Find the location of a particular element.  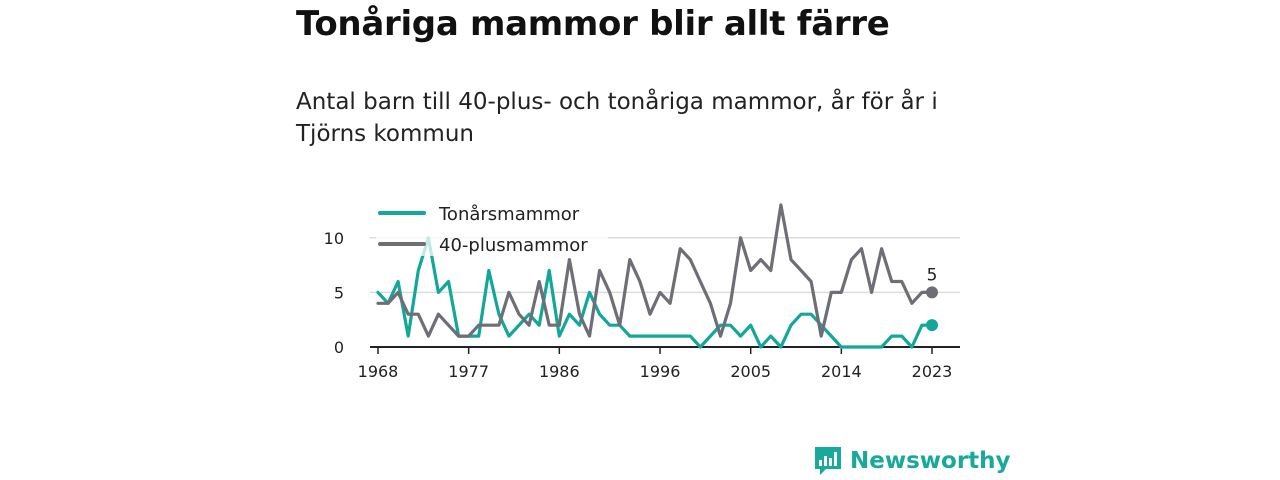

x-tick-label-2005: 2005 is located at coordinates (750, 371).